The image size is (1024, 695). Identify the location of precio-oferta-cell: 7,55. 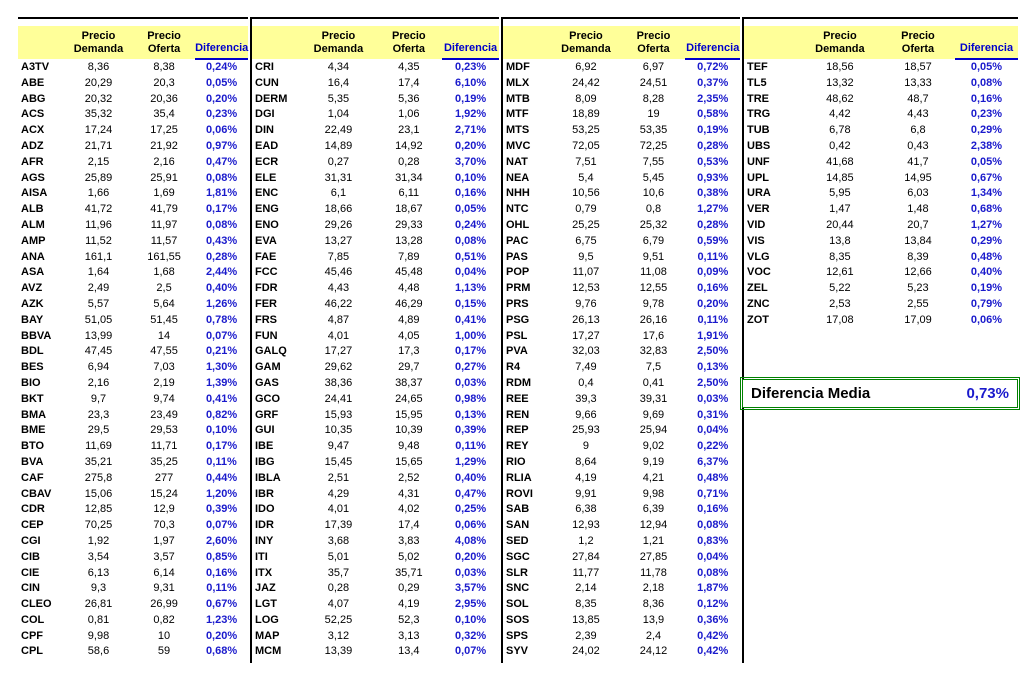
(653, 161).